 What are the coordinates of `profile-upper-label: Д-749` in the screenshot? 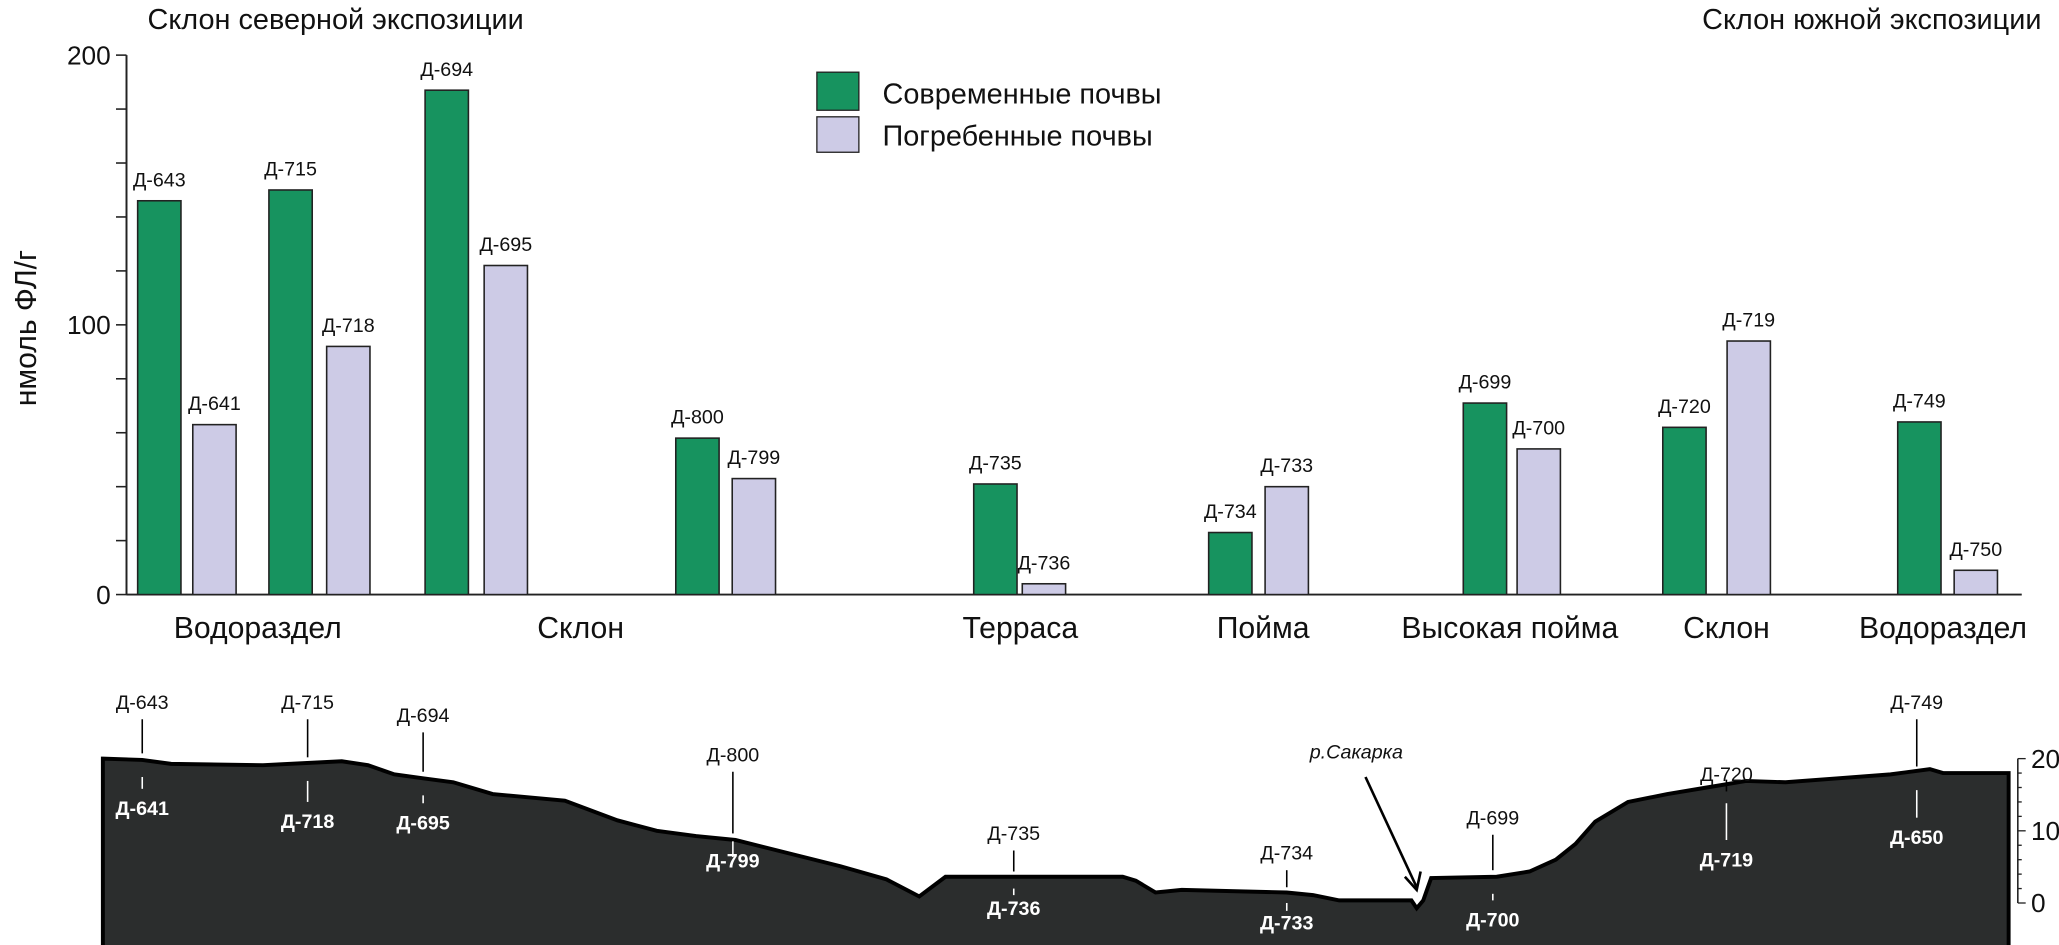 It's located at (1916, 703).